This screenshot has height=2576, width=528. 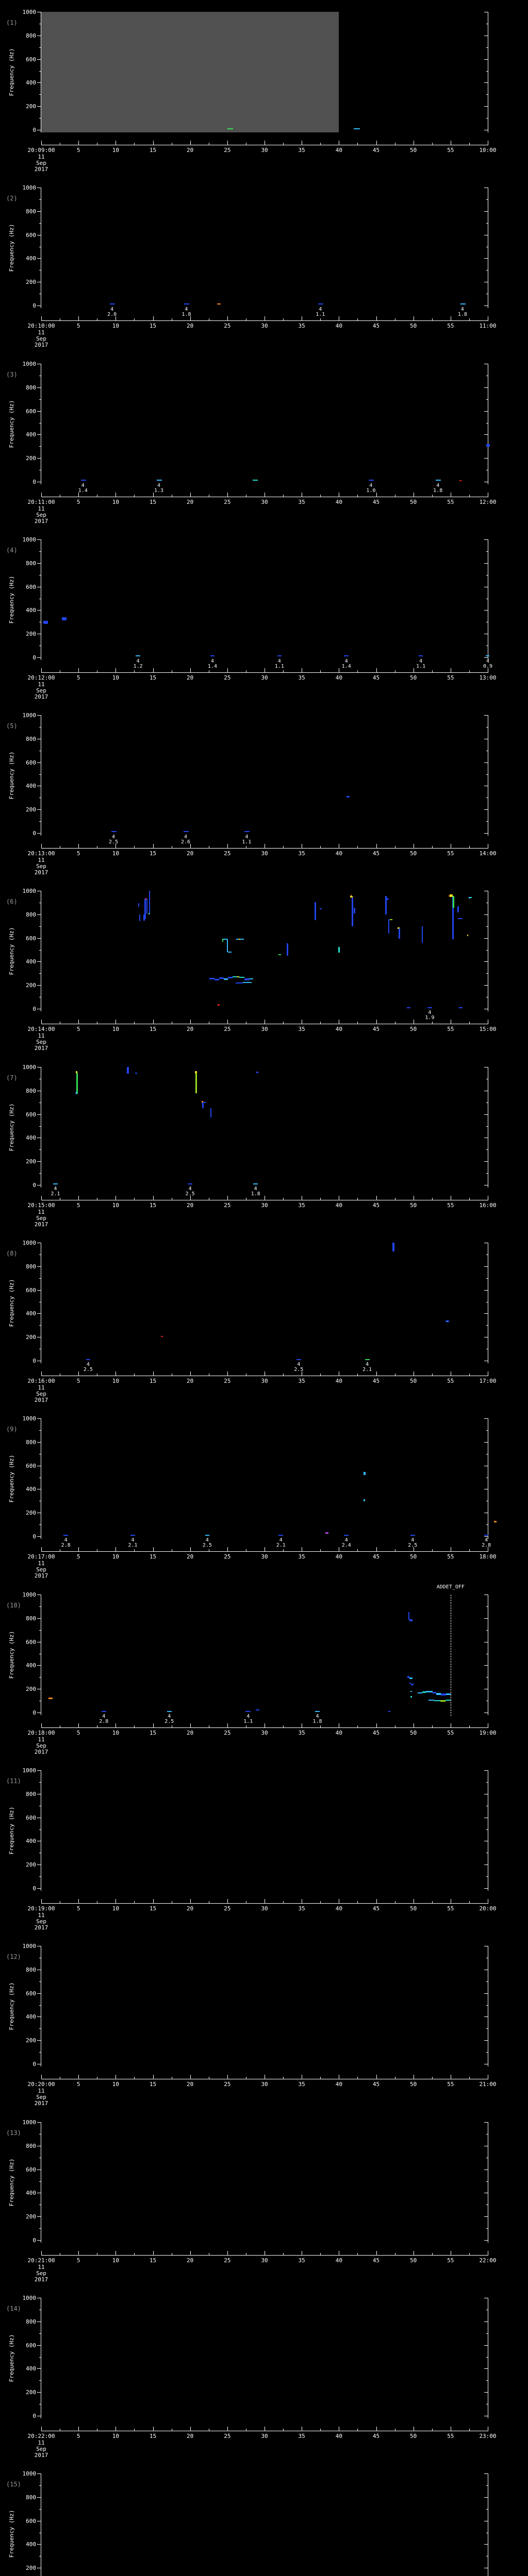 I want to click on detection-label: 4 1.8, so click(x=438, y=488).